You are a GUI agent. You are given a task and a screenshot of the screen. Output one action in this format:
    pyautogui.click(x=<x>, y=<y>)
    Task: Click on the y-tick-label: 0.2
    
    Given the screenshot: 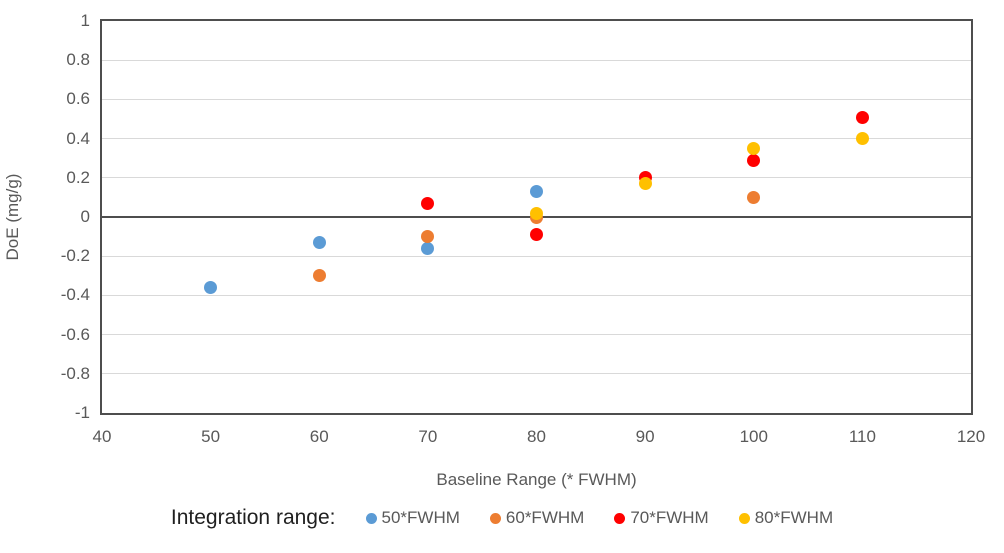 What is the action you would take?
    pyautogui.click(x=78, y=177)
    